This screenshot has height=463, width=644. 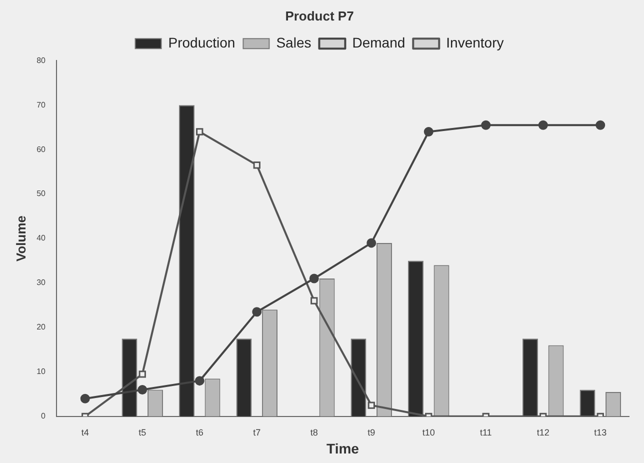 What do you see at coordinates (343, 448) in the screenshot?
I see `x-axis-title: Time` at bounding box center [343, 448].